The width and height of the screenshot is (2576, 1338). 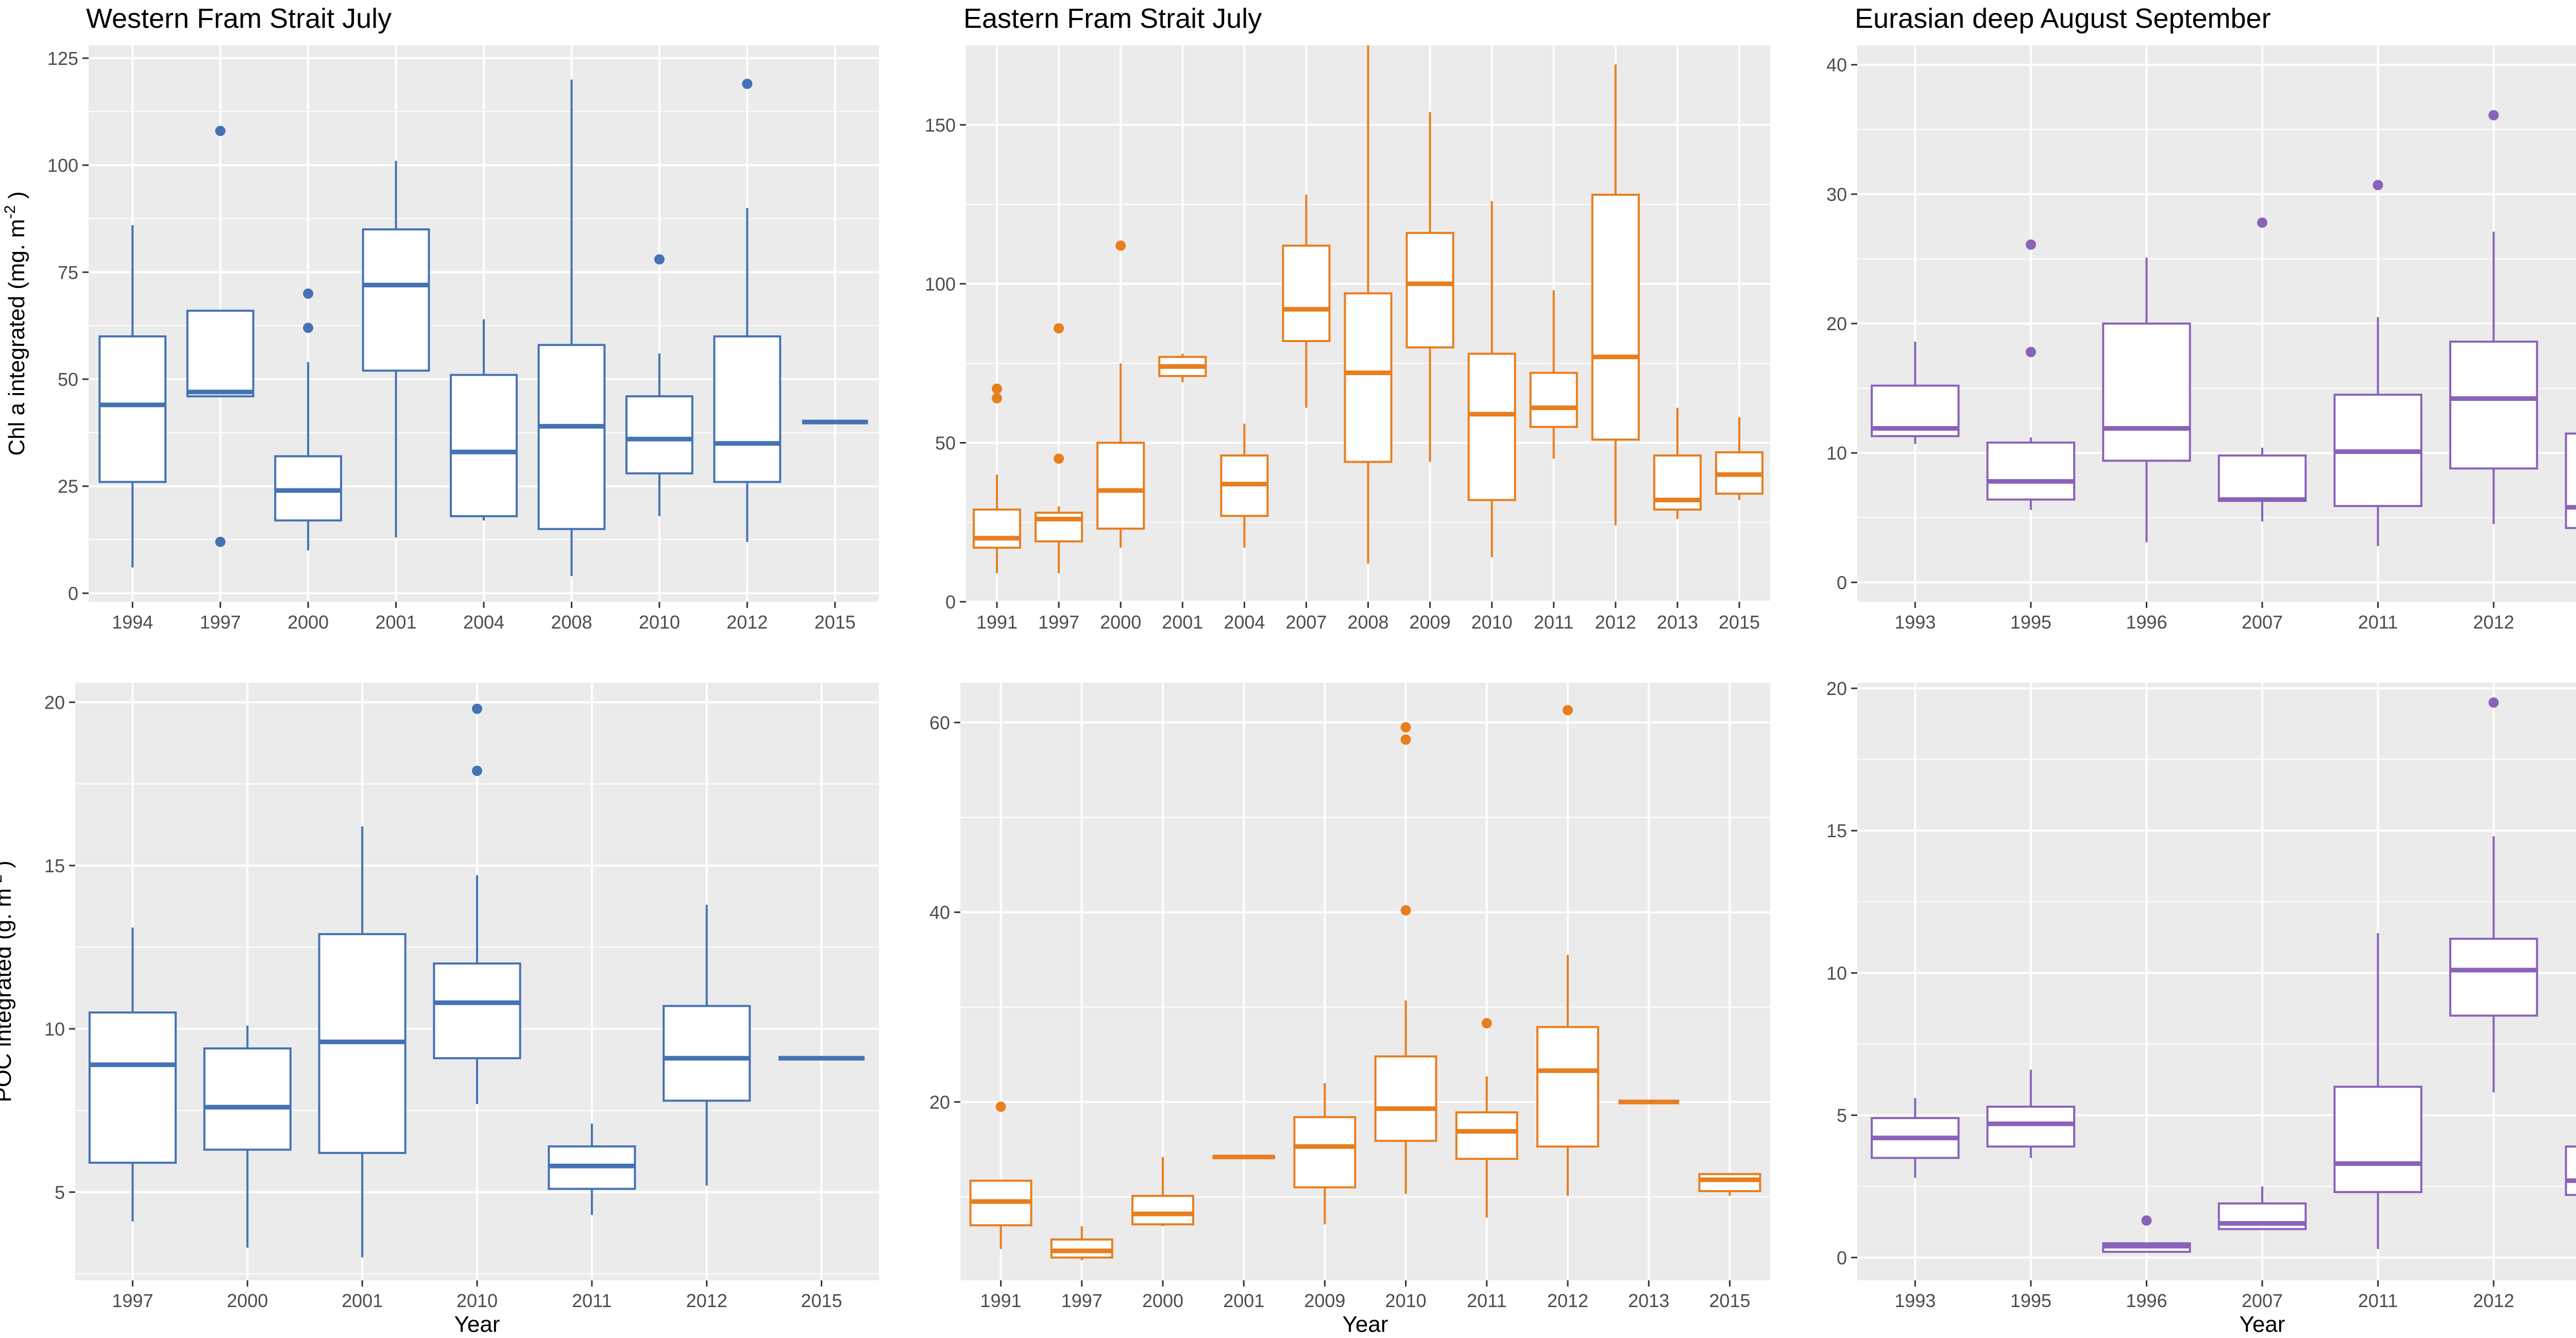 What do you see at coordinates (2031, 622) in the screenshot?
I see `x-tick-label: 1995` at bounding box center [2031, 622].